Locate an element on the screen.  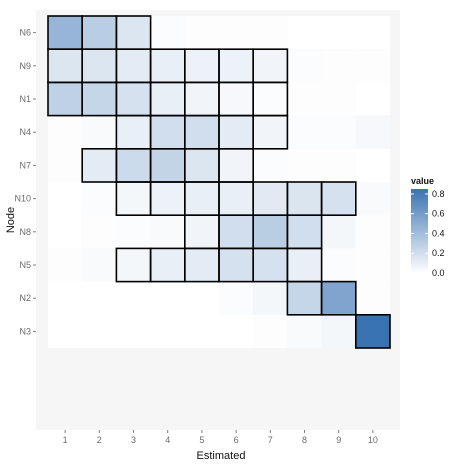
legend-title: value is located at coordinates (422, 181).